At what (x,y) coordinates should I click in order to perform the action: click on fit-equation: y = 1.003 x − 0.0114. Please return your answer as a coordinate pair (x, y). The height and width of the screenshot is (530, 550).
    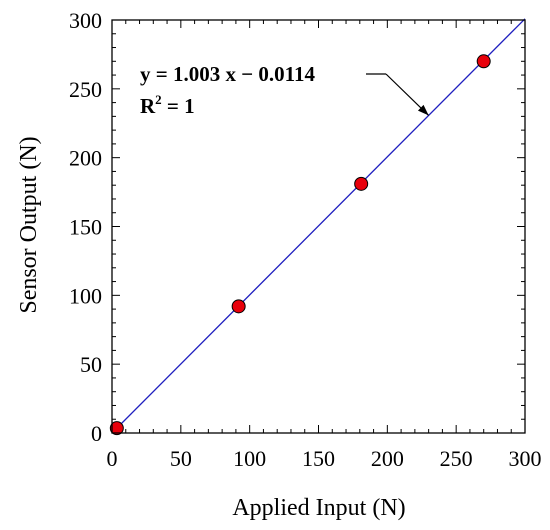
    Looking at the image, I should click on (228, 74).